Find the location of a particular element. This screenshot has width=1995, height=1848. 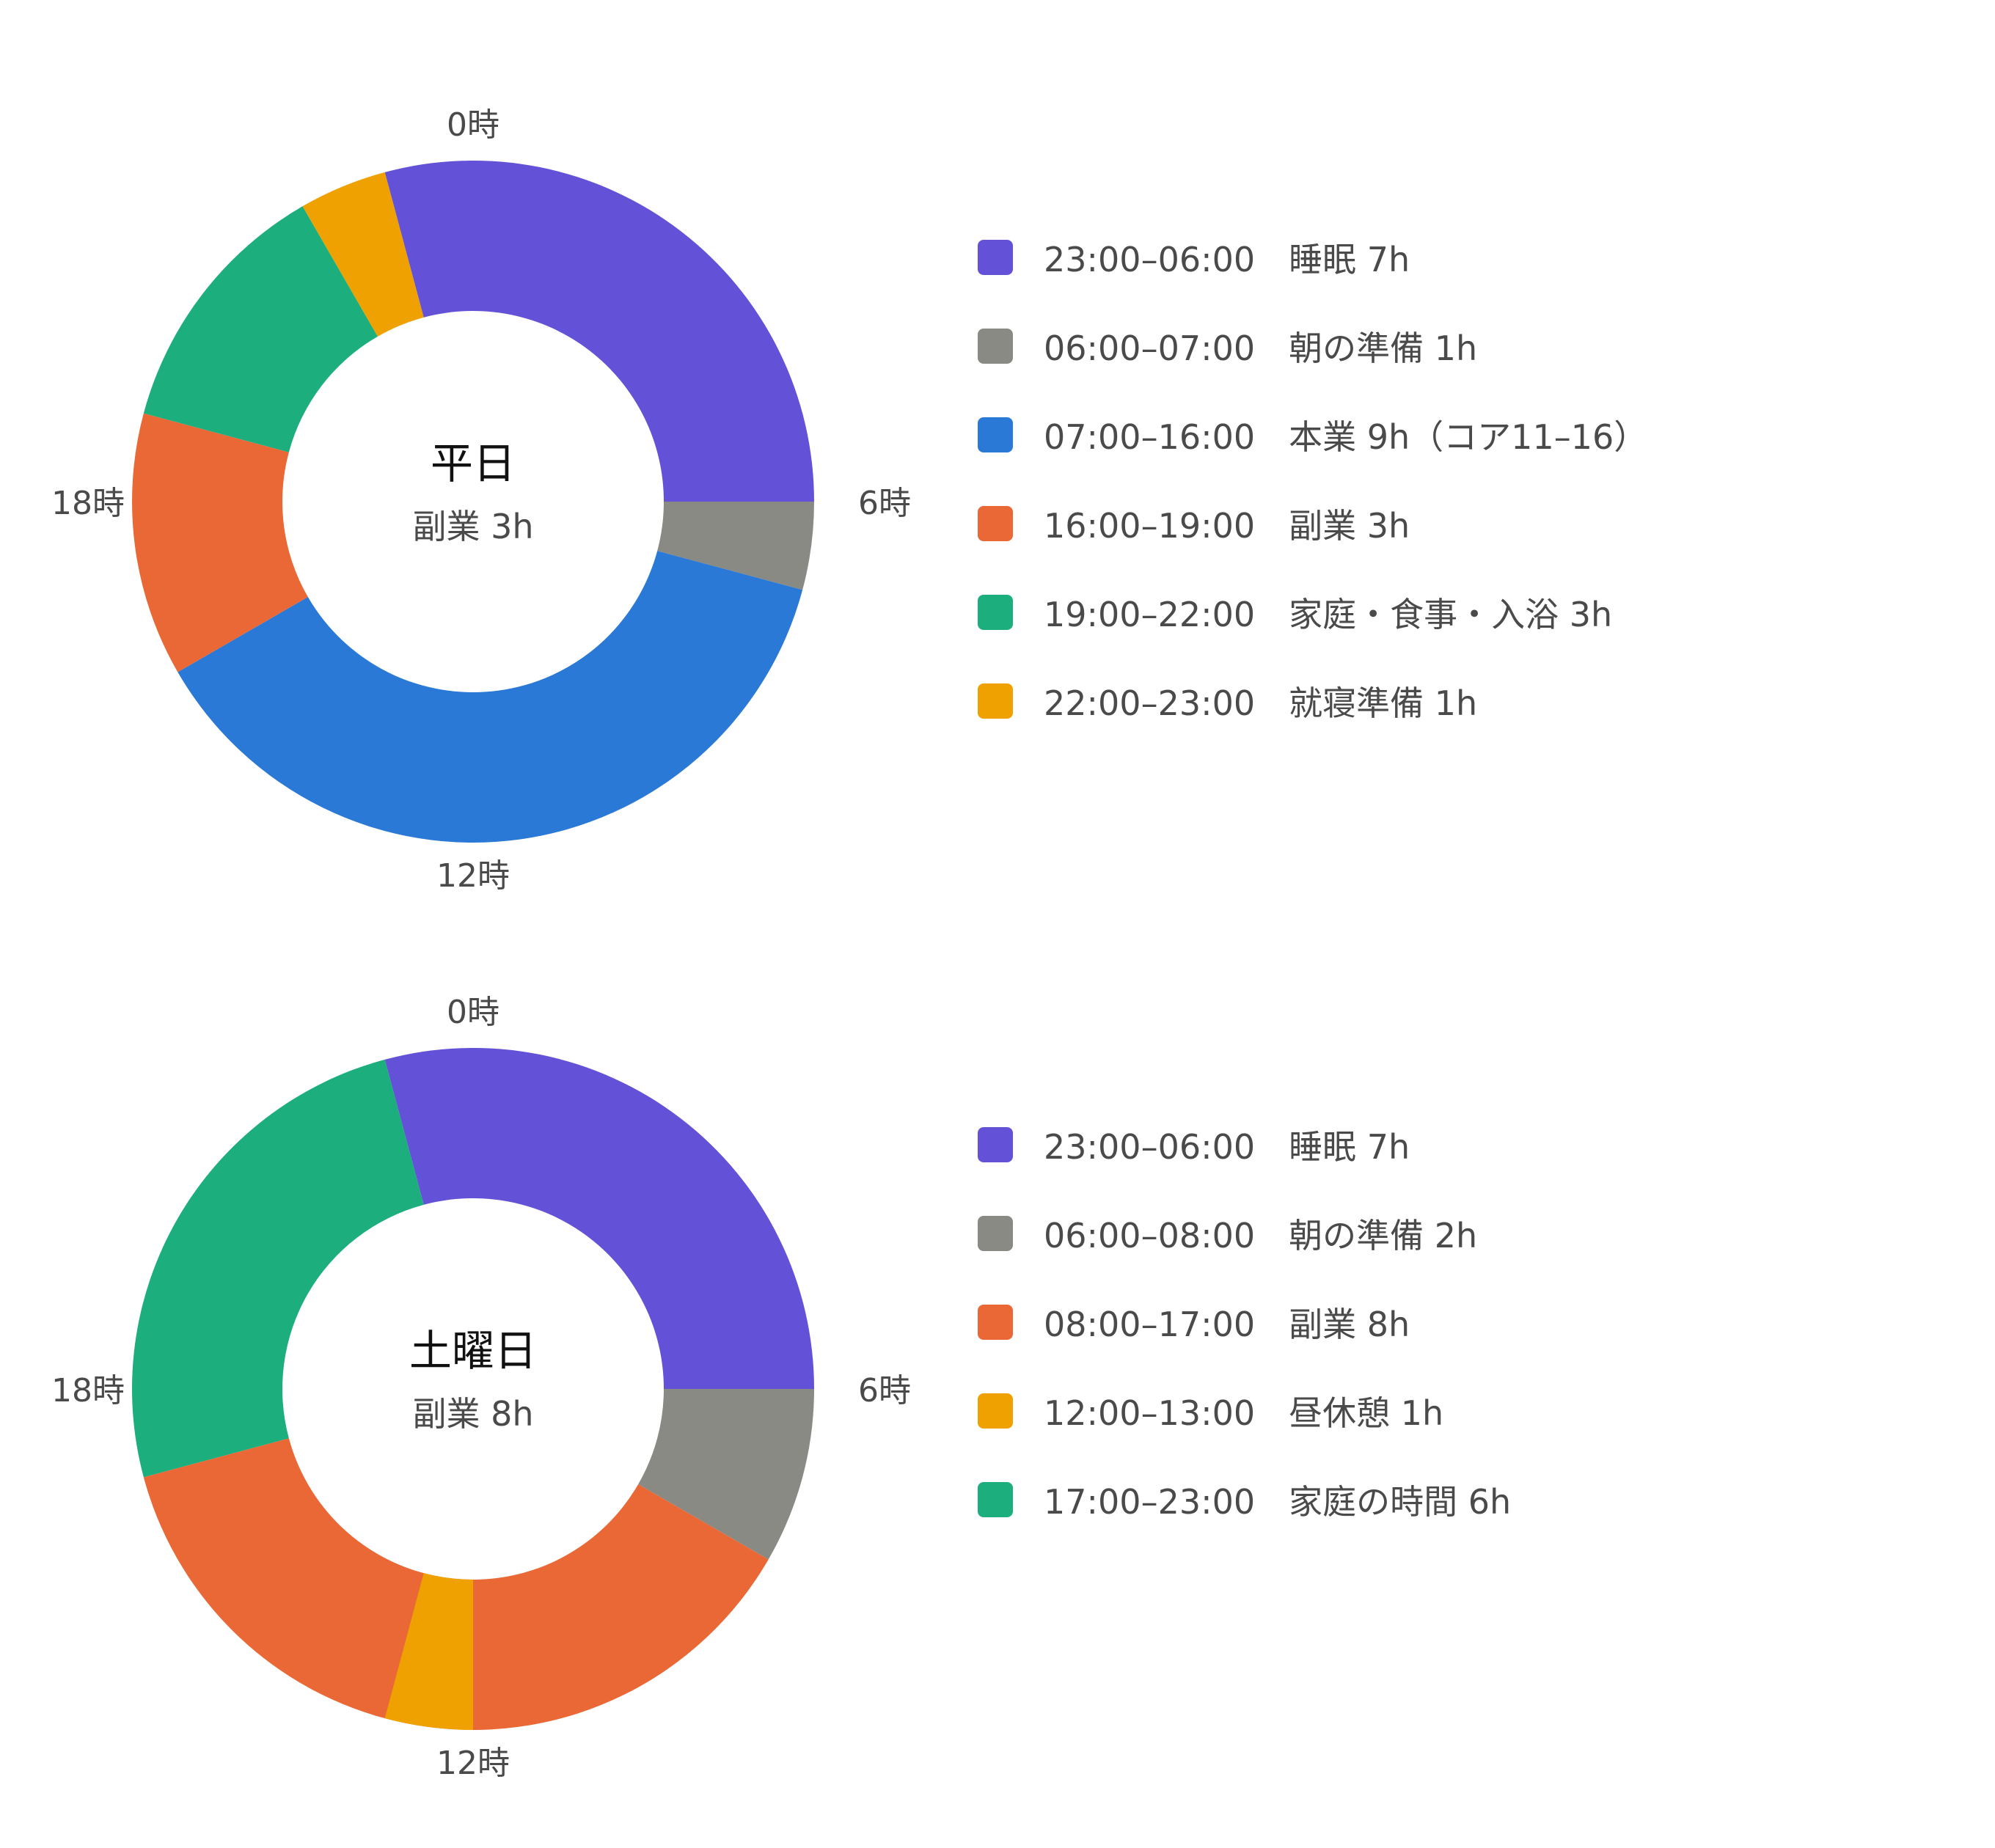

legend-item: 06:00–07:00 朝の準備 1h is located at coordinates (1312, 345).